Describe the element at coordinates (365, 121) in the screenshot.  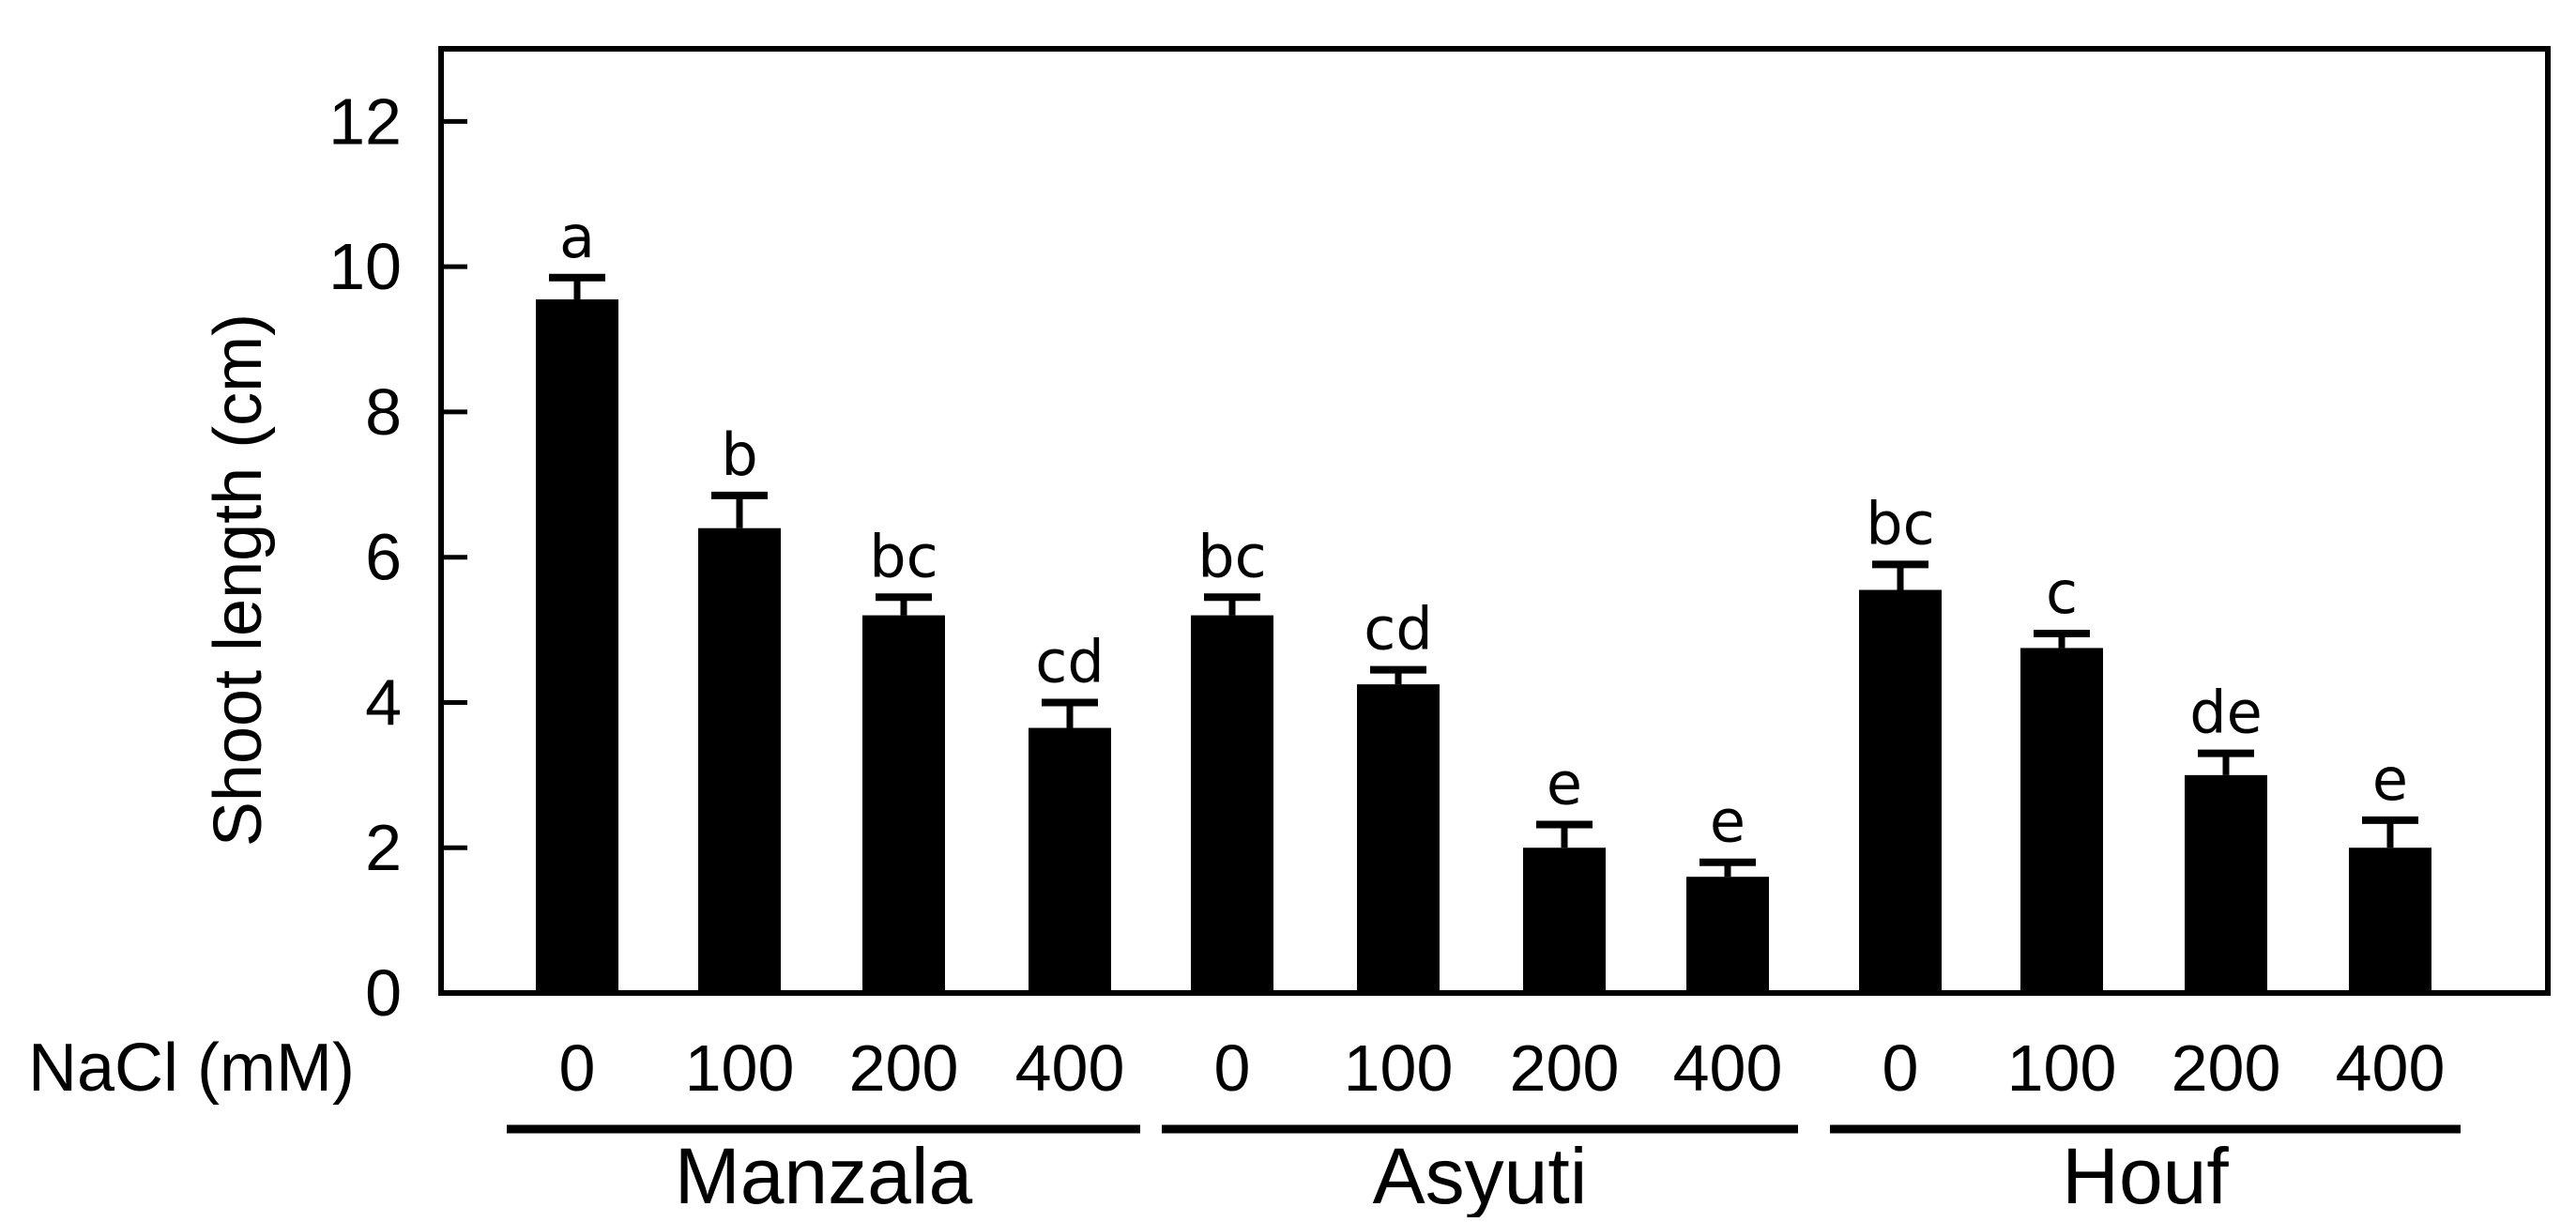
I see `y-tick-label: 12` at that location.